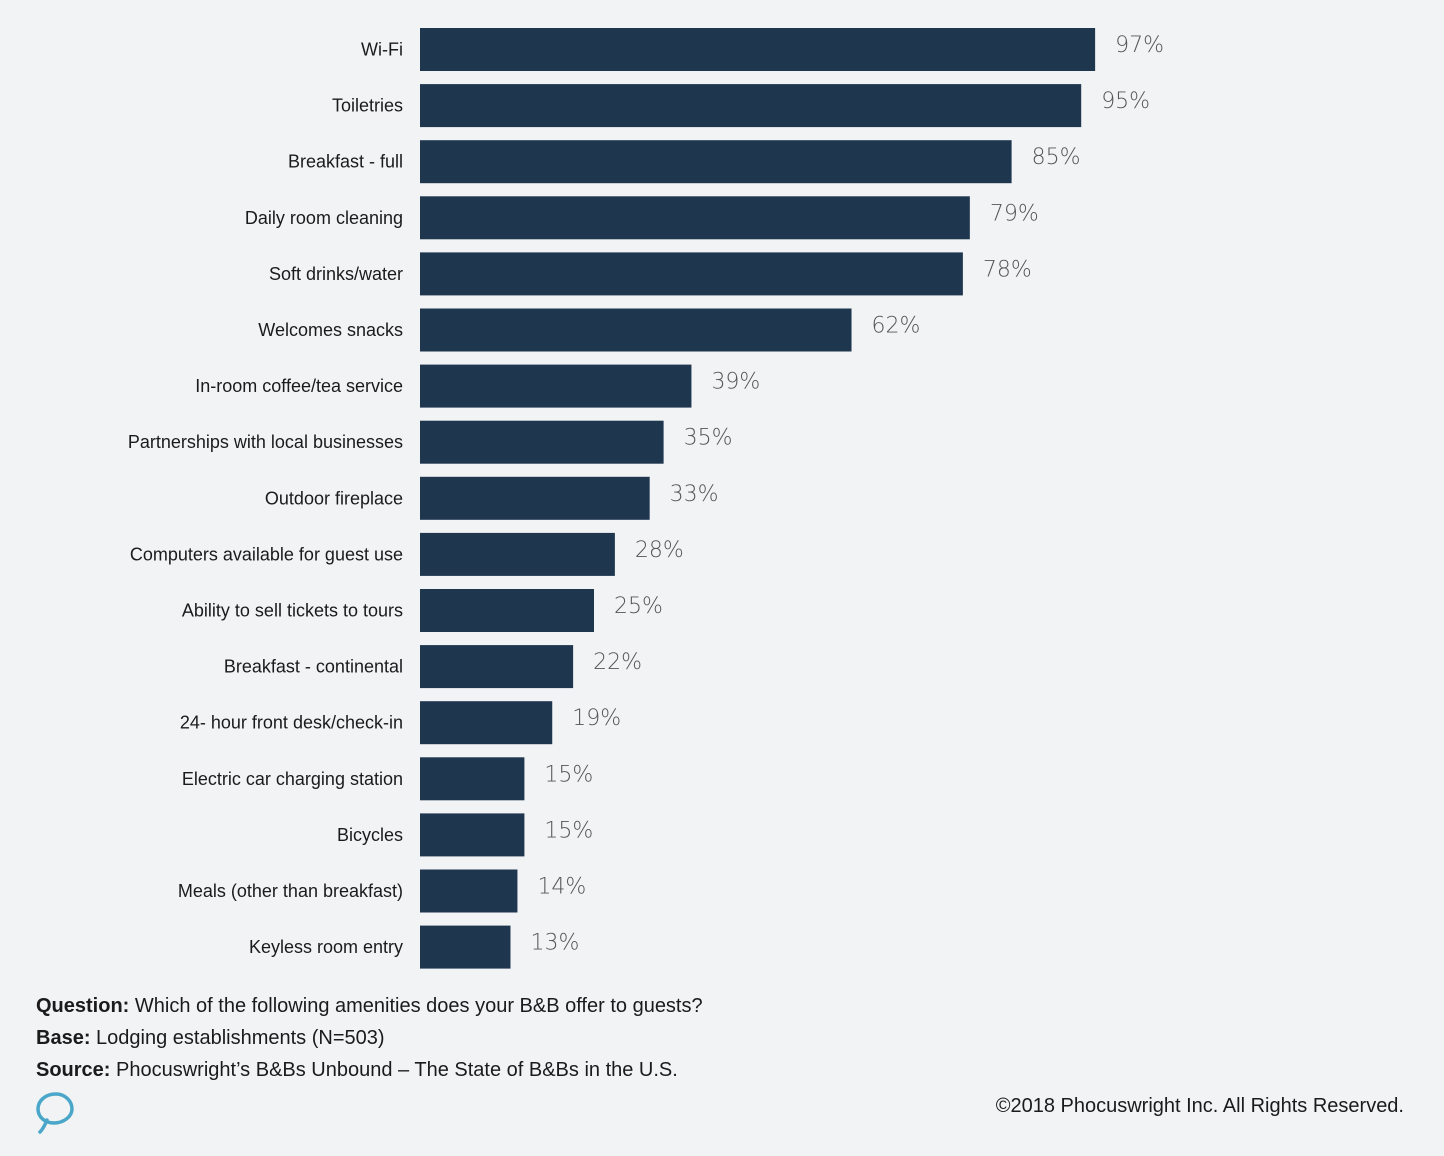  What do you see at coordinates (237, 1038) in the screenshot?
I see `base-text: Lodging establishments (N=503)` at bounding box center [237, 1038].